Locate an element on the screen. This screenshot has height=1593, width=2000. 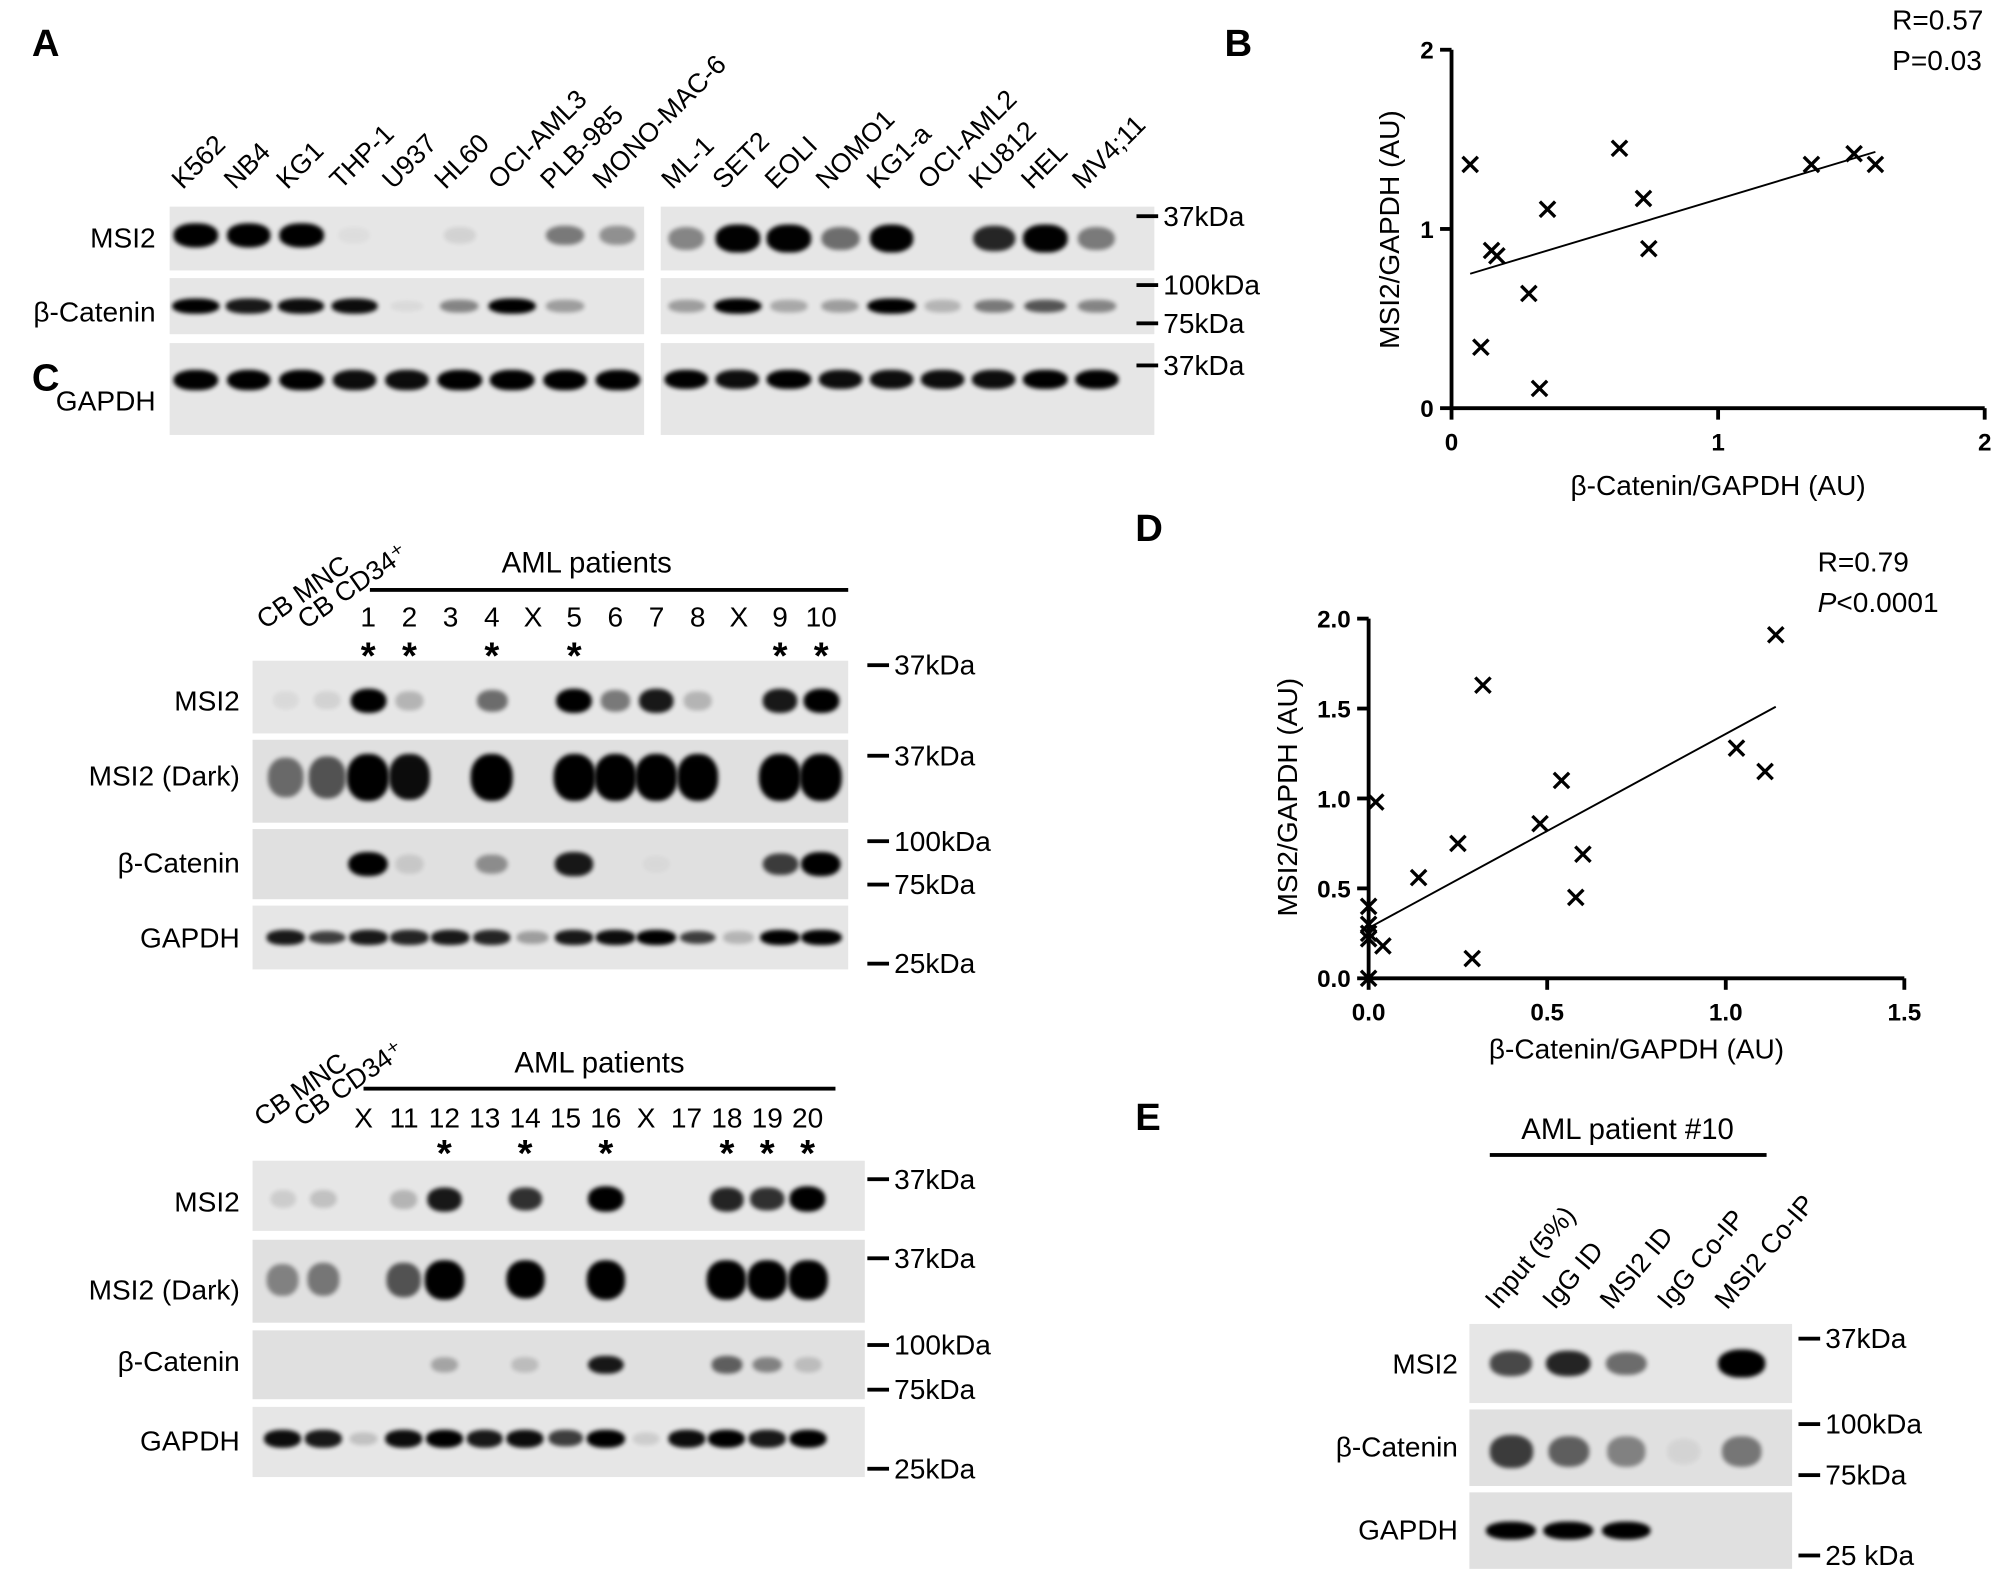
x-tick-label: 0.0 is located at coordinates (1369, 1012).